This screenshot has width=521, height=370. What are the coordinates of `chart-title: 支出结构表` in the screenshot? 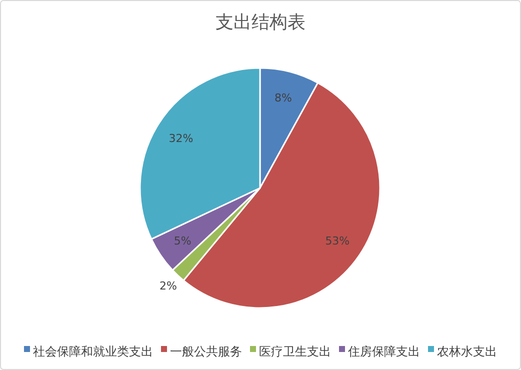 It's located at (261, 22).